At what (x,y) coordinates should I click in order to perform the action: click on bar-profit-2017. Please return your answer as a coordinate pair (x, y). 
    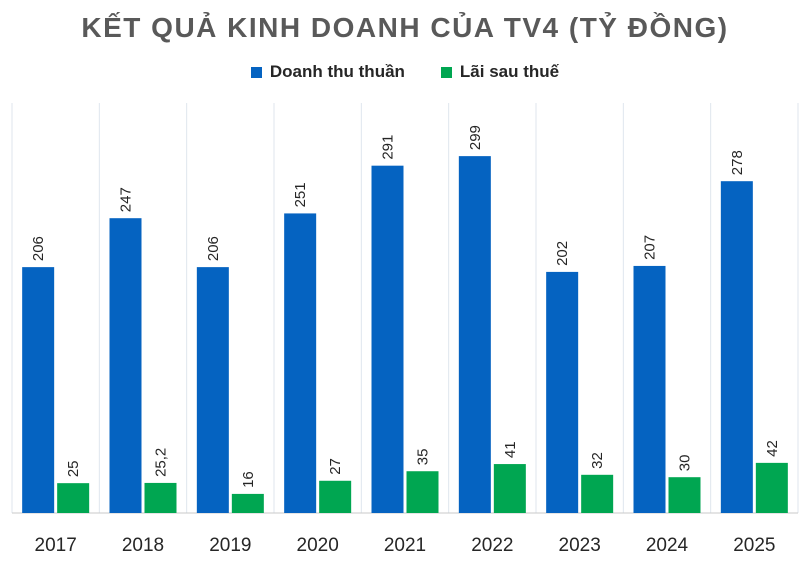
    Looking at the image, I should click on (73, 498).